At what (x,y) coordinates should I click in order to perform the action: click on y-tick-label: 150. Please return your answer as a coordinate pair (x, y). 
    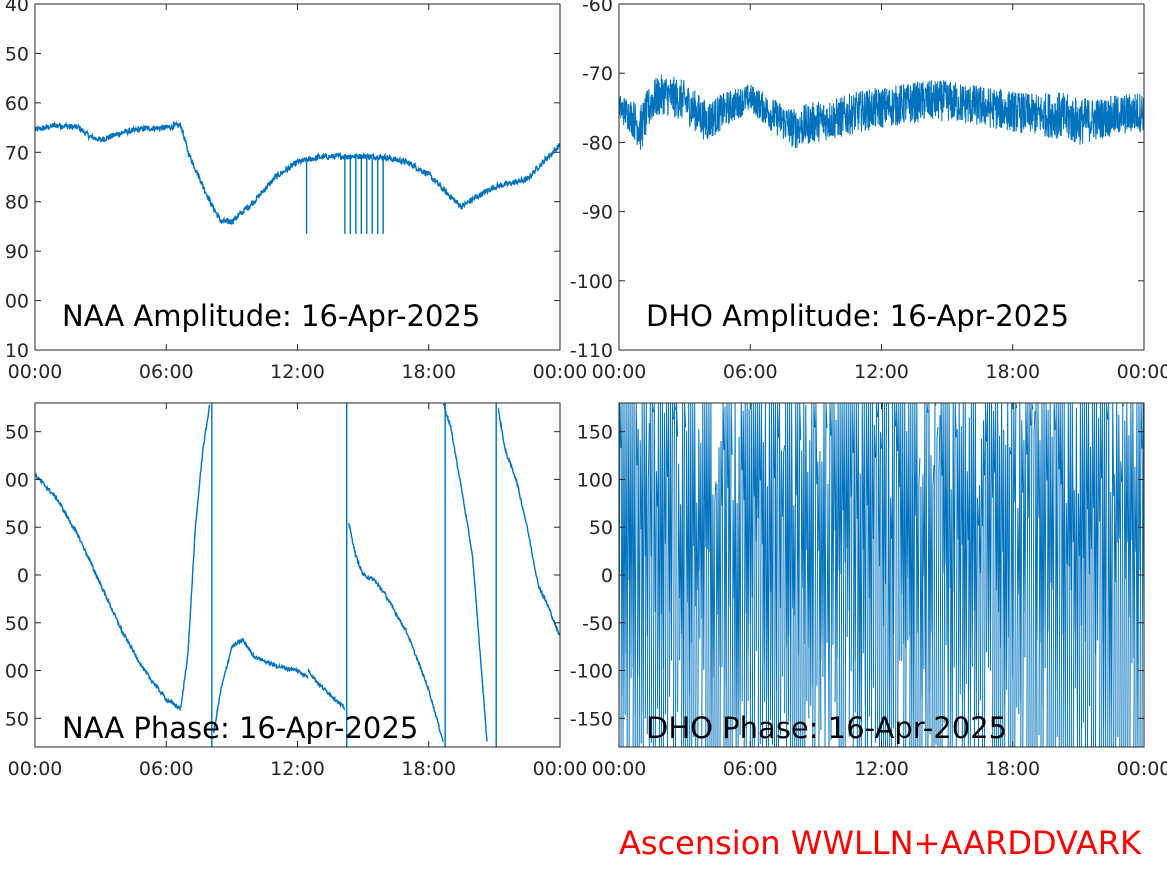
    Looking at the image, I should click on (595, 433).